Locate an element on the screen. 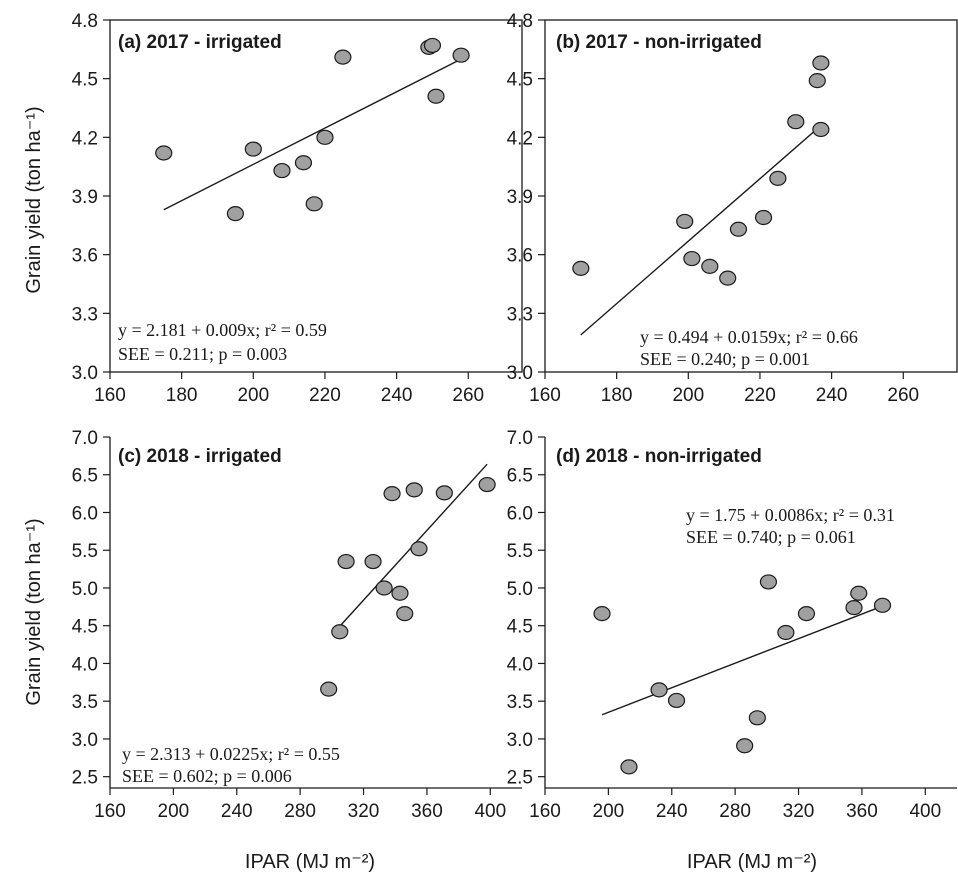 The image size is (958, 877). y-tick-label-c-5.5: 5.5 is located at coordinates (85, 551).